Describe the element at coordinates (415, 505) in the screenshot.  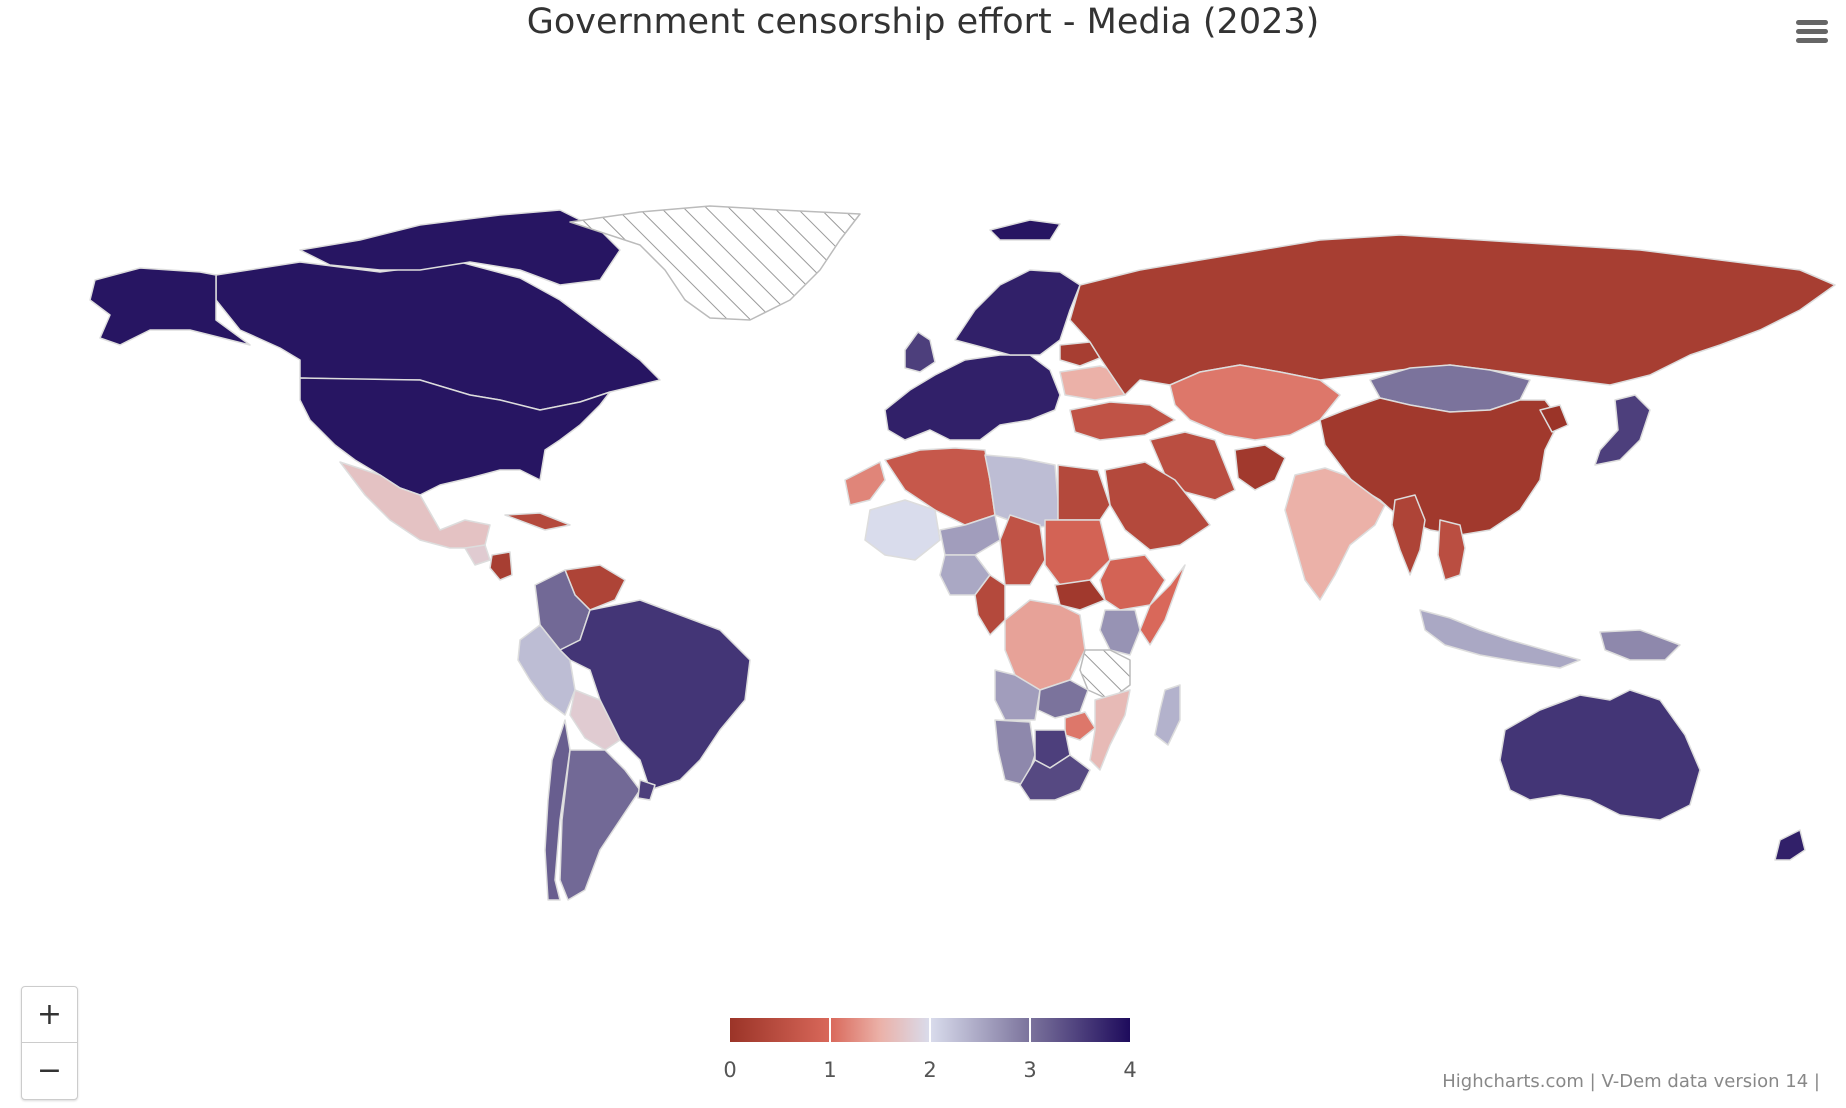
I see `region-mexico: Mexico` at that location.